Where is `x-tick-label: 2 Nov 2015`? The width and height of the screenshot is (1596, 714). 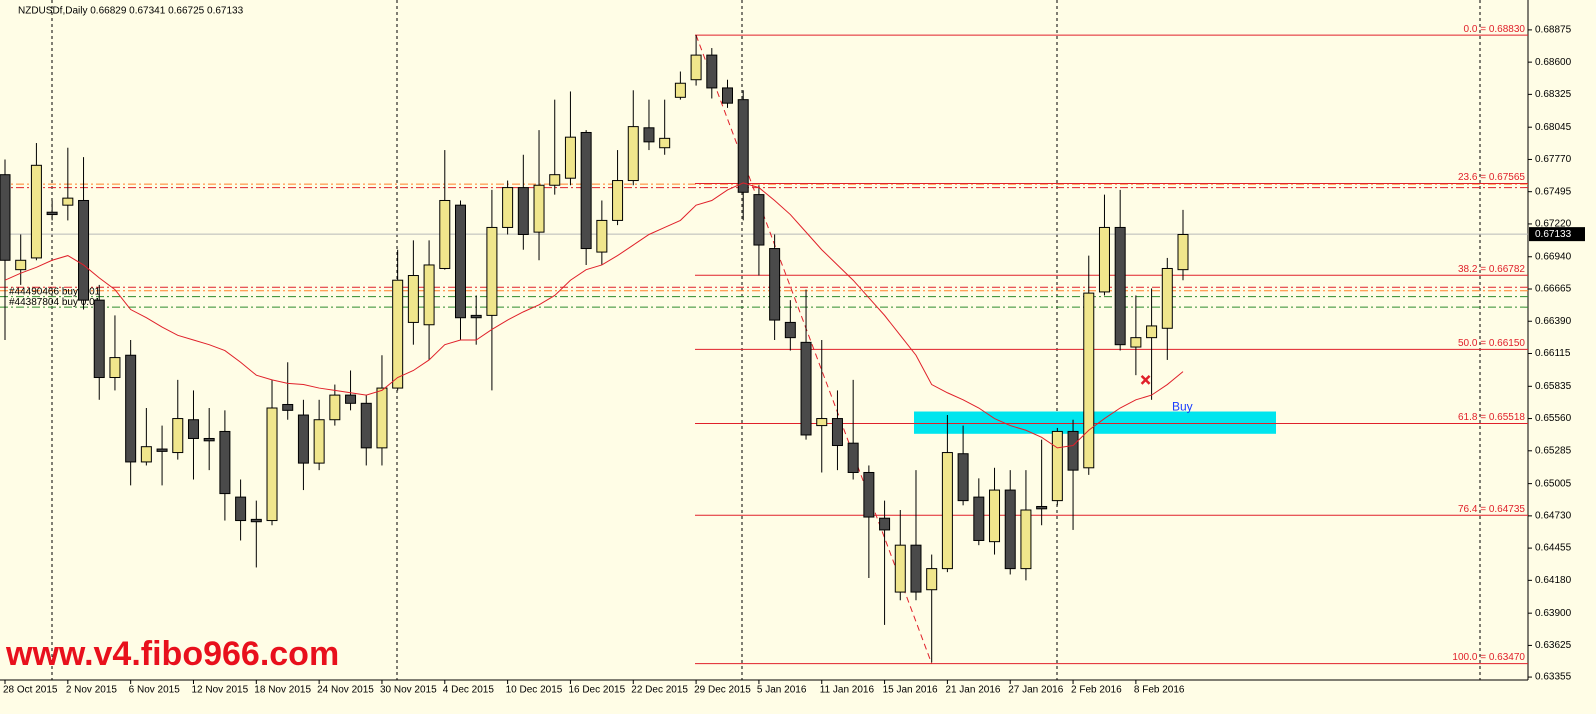 x-tick-label: 2 Nov 2015 is located at coordinates (92, 690).